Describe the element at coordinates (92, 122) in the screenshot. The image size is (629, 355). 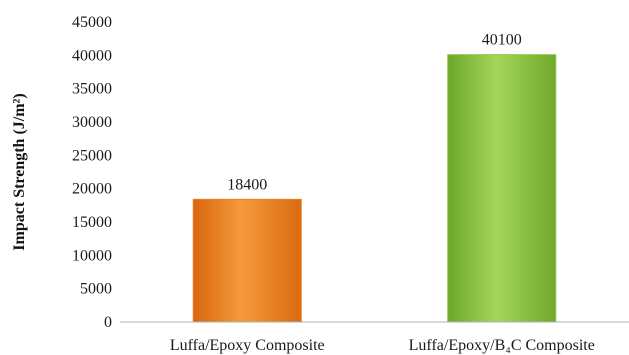
I see `y-tick-label: 30000` at that location.